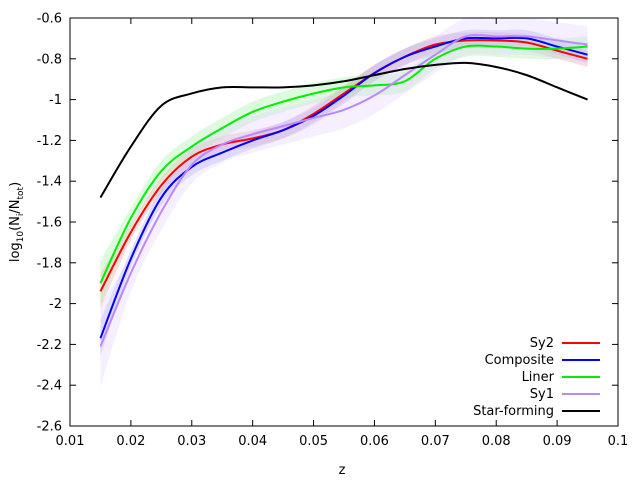  Describe the element at coordinates (513, 411) in the screenshot. I see `legend-label-star-forming: Star-forming` at that location.